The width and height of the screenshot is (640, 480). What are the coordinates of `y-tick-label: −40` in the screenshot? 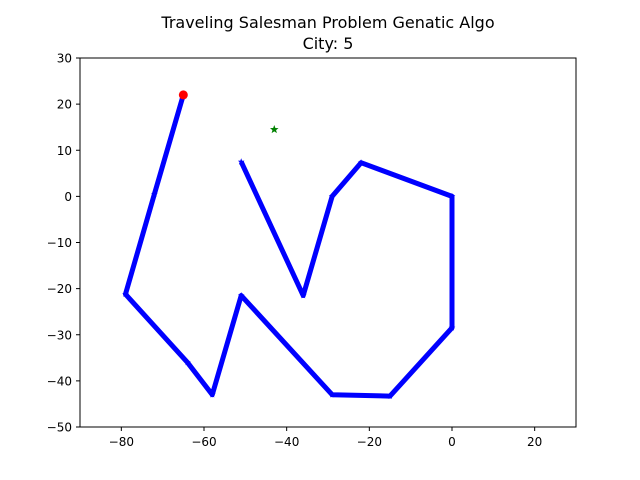 It's located at (59, 381).